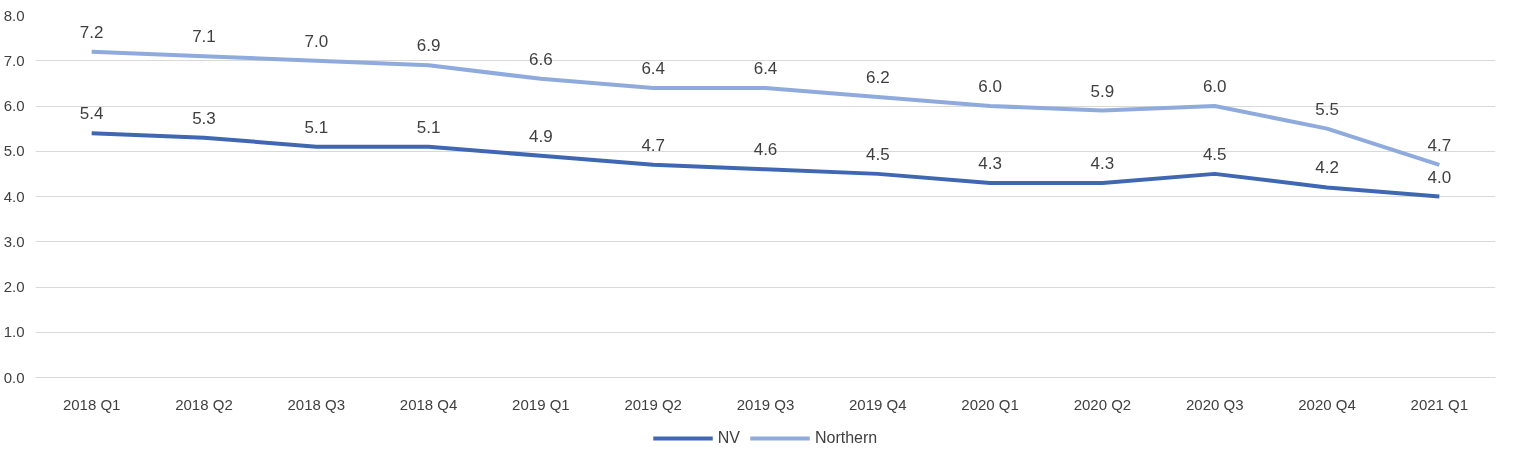 This screenshot has height=471, width=1530. What do you see at coordinates (541, 404) in the screenshot?
I see `x-tick-label: 2019 Q1` at bounding box center [541, 404].